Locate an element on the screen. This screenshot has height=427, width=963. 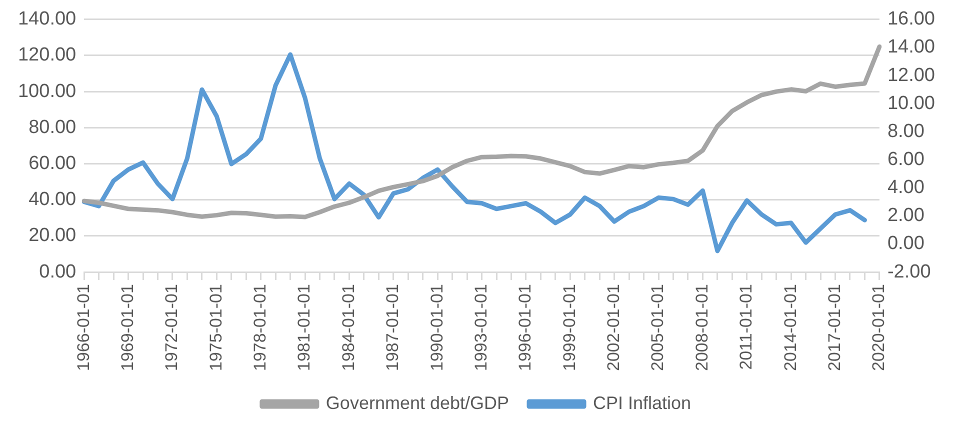
legend-label: CPI Inflation is located at coordinates (642, 402).